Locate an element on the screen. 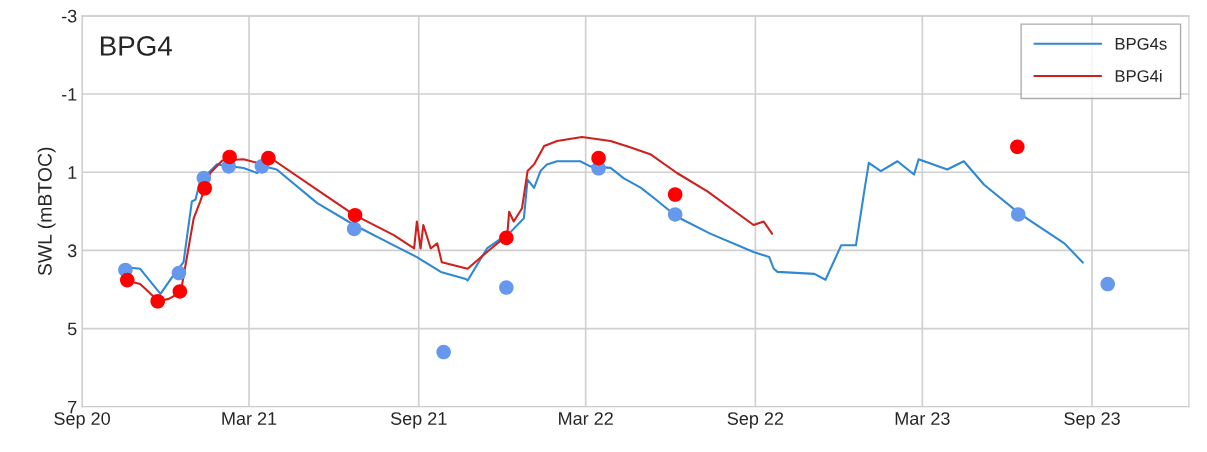  legend-label: BPG4s is located at coordinates (1141, 43).